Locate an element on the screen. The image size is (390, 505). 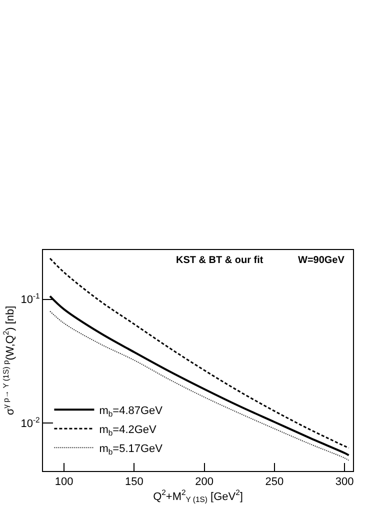
annotation: W=90GeV is located at coordinates (321, 260).